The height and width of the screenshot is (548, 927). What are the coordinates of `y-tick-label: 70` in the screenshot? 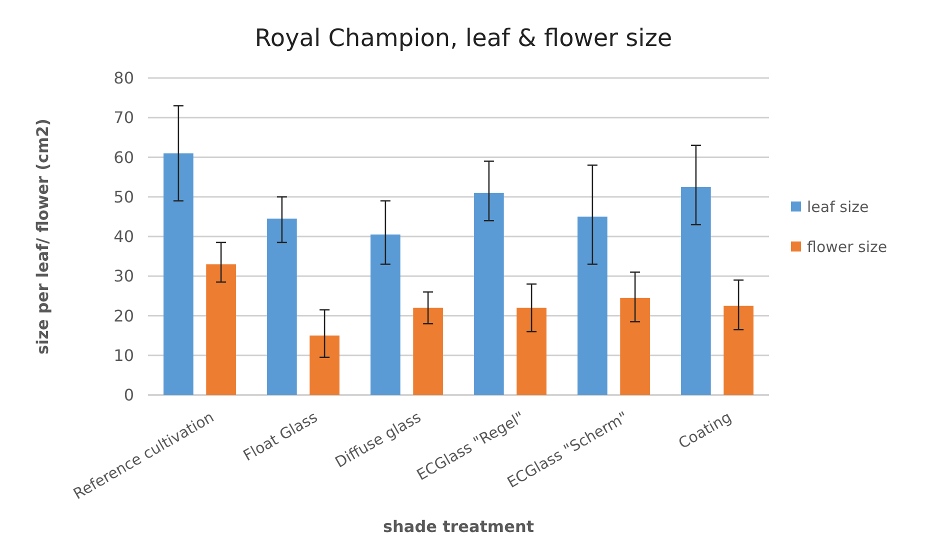 It's located at (124, 118).